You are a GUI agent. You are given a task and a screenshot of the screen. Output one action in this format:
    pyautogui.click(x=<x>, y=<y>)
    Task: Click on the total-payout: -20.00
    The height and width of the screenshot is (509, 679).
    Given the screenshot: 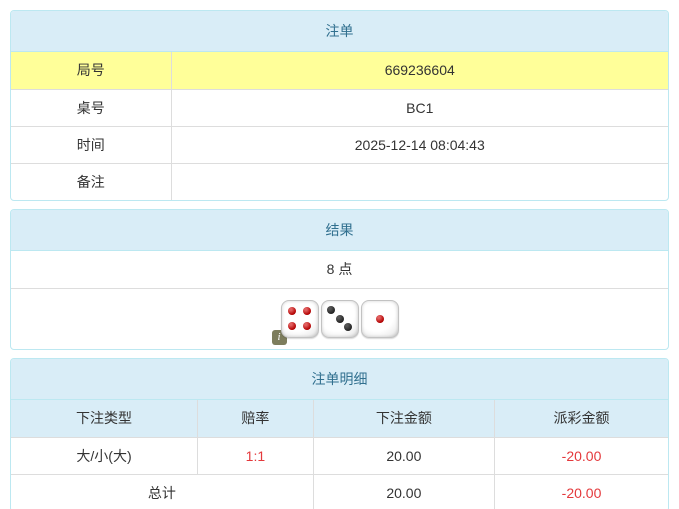 What is the action you would take?
    pyautogui.click(x=581, y=491)
    